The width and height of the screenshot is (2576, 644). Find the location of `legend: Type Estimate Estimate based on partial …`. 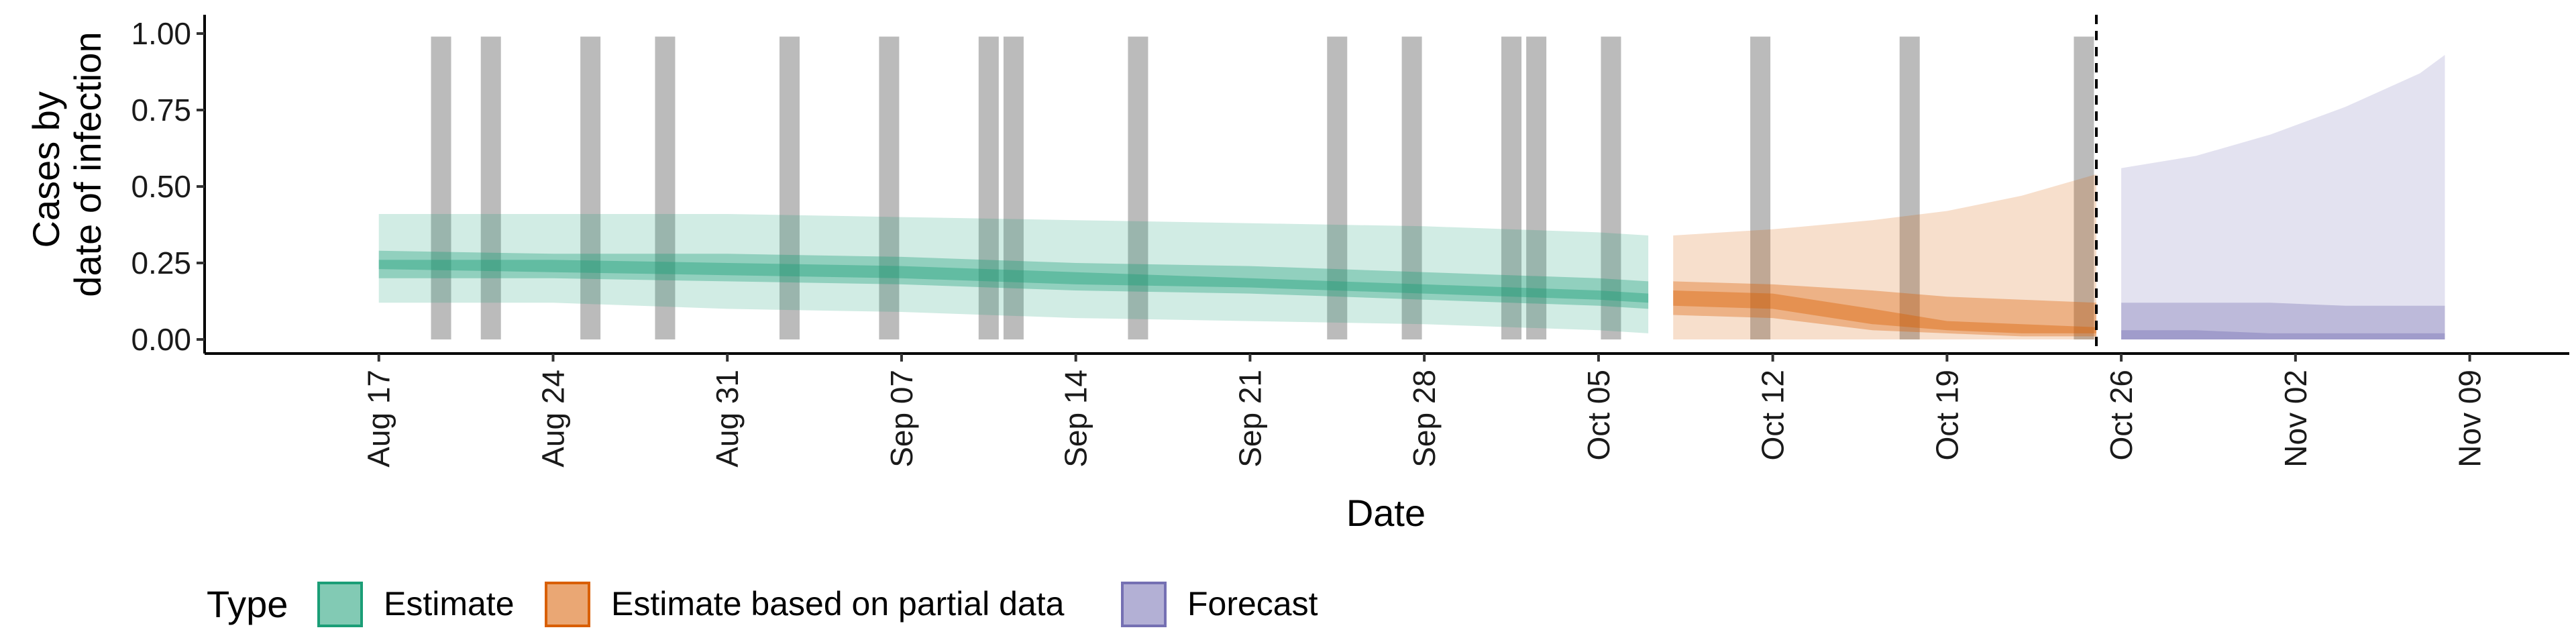

legend: Type Estimate Estimate based on partial … is located at coordinates (762, 604).